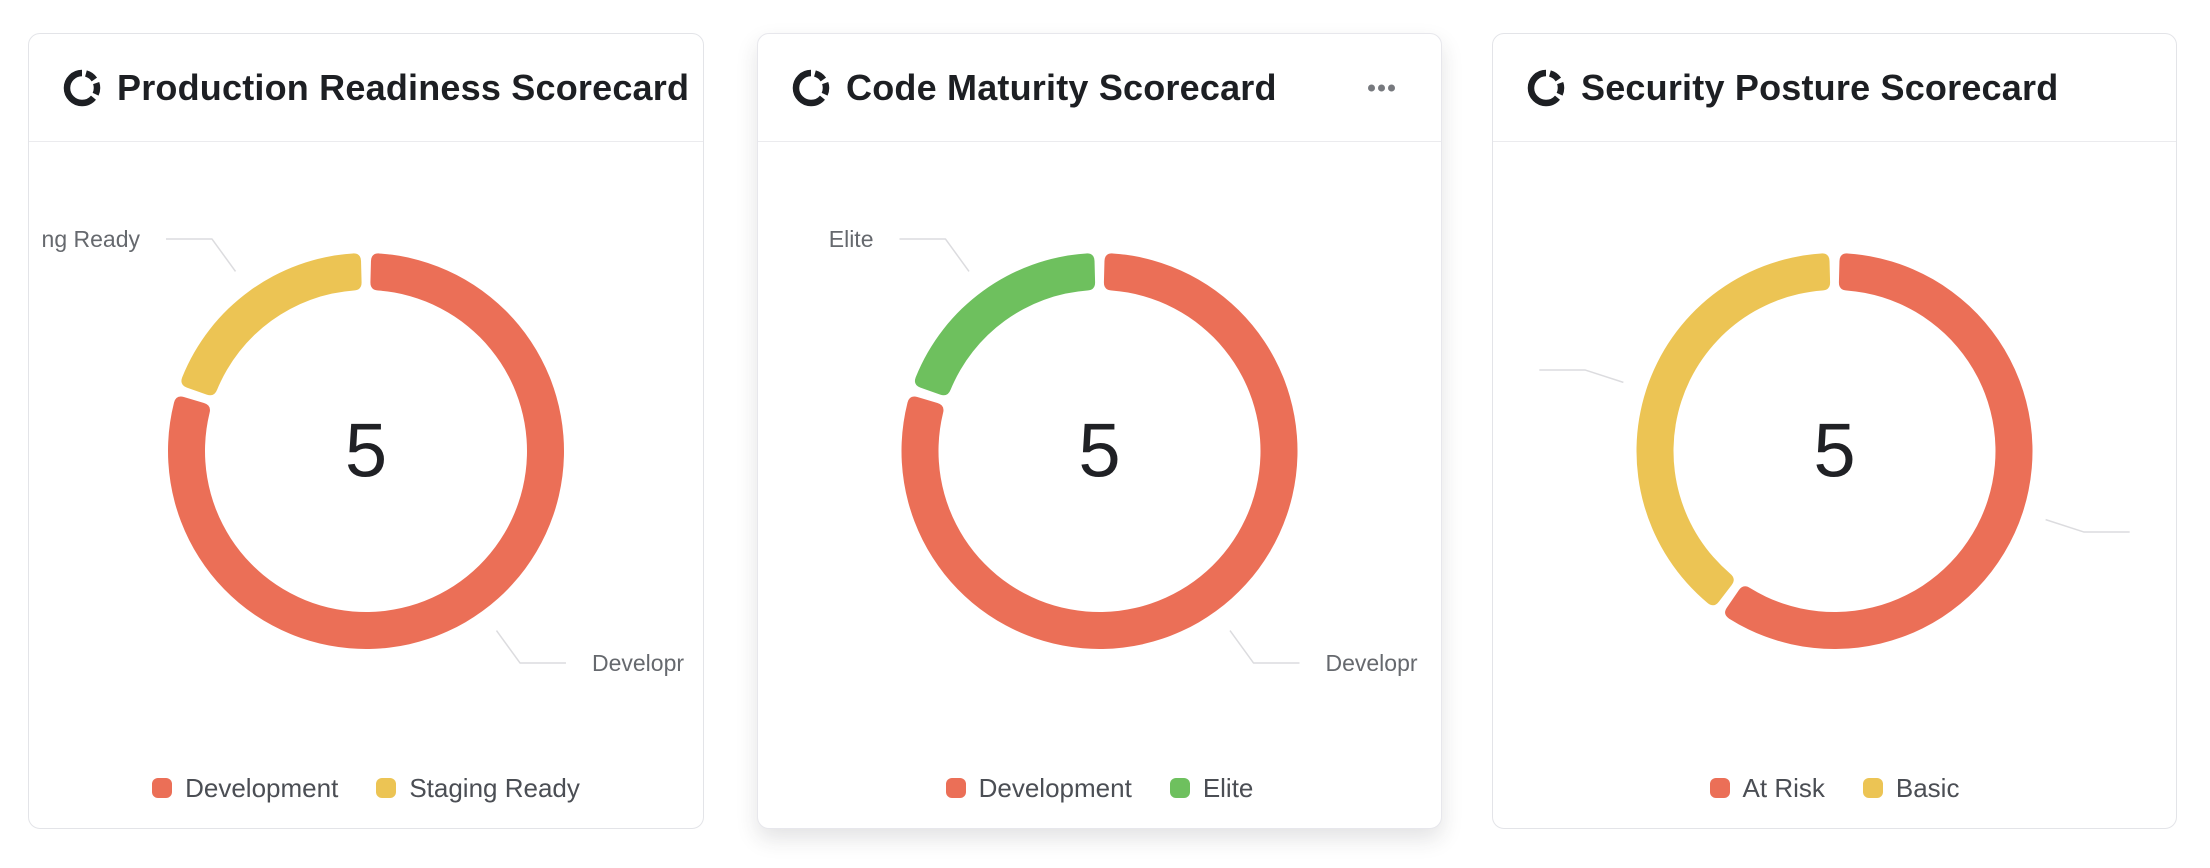 The height and width of the screenshot is (868, 2210). Describe the element at coordinates (1820, 87) in the screenshot. I see `card-title: Security Posture Scorecard` at that location.